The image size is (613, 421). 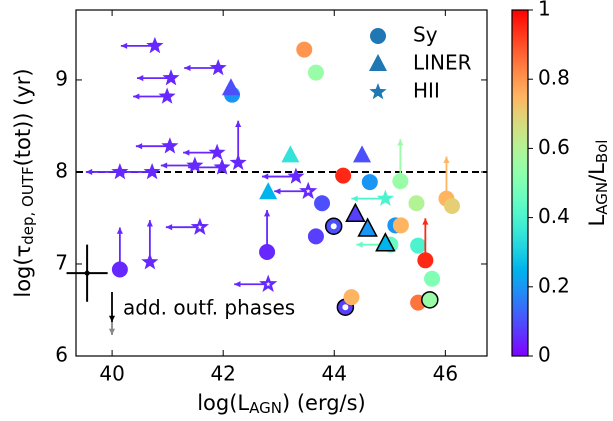 What do you see at coordinates (23, 117) in the screenshot?
I see `y-axis-label-part: (tot)) (yr)` at bounding box center [23, 117].